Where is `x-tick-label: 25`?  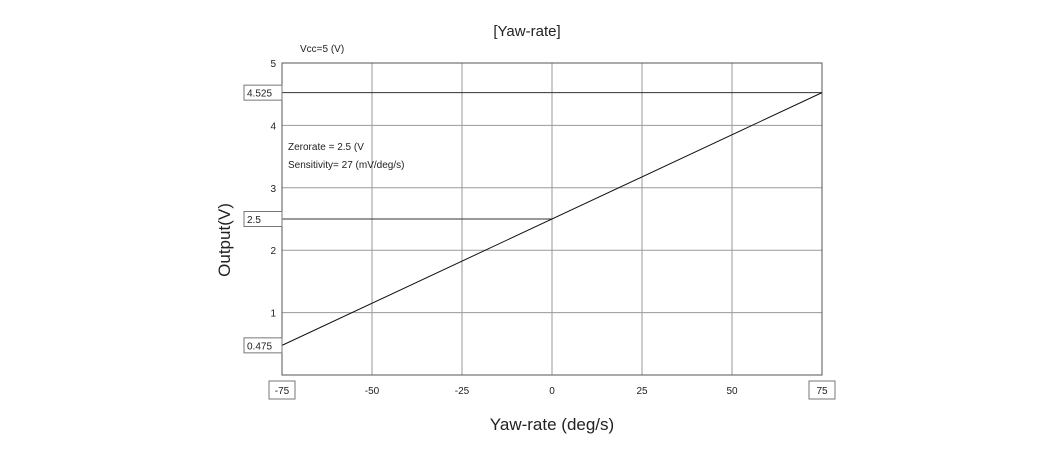
x-tick-label: 25 is located at coordinates (642, 391).